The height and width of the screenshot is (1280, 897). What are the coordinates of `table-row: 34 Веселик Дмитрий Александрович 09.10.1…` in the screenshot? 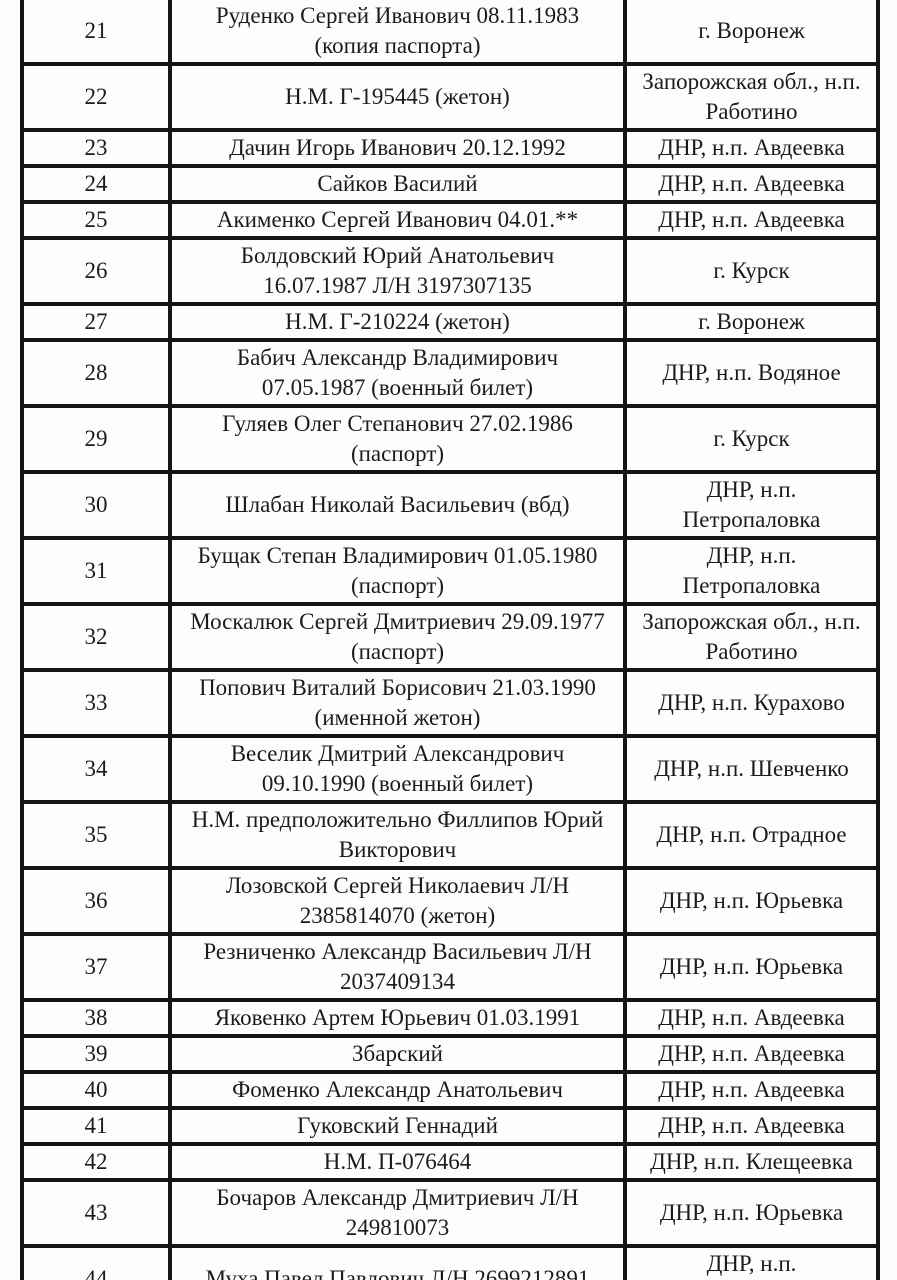 It's located at (450, 769).